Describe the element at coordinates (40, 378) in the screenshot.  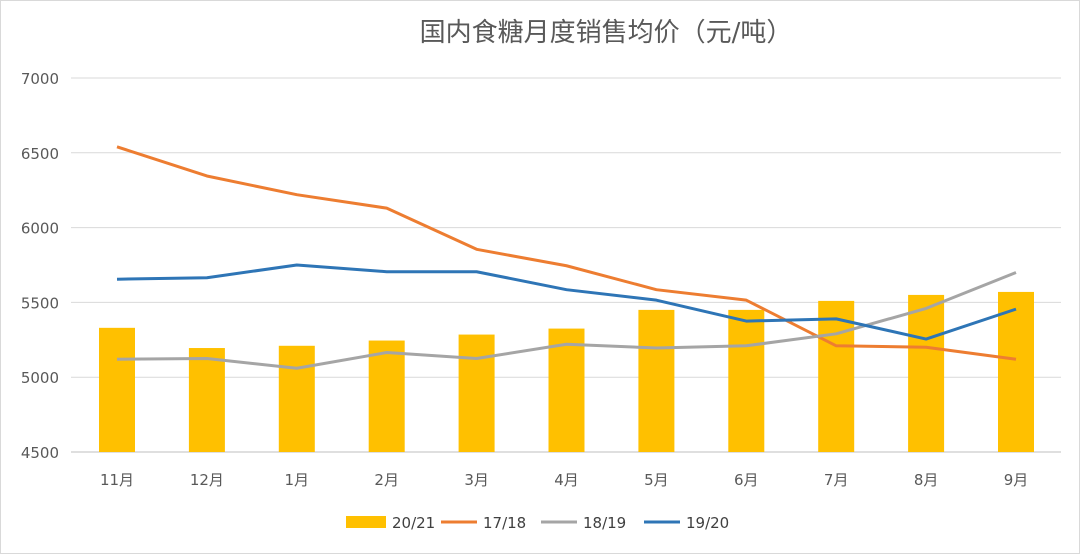
I see `y-tick-label: 5000` at that location.